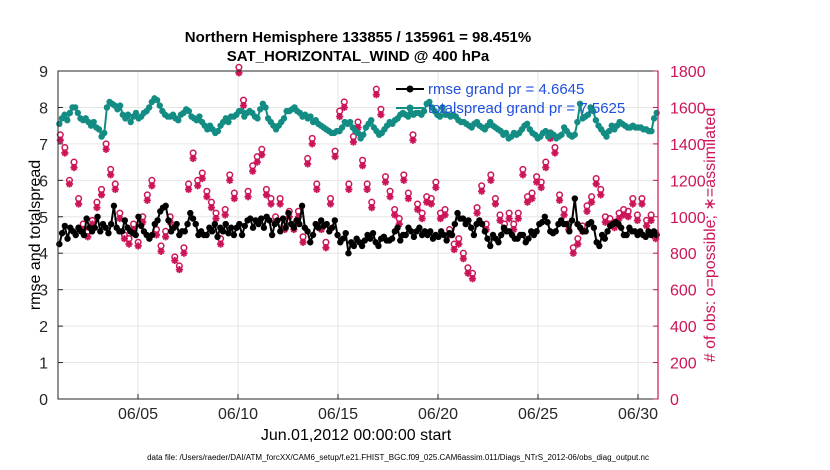 The width and height of the screenshot is (830, 470). Describe the element at coordinates (43, 327) in the screenshot. I see `y-left-tick-label: 2` at that location.